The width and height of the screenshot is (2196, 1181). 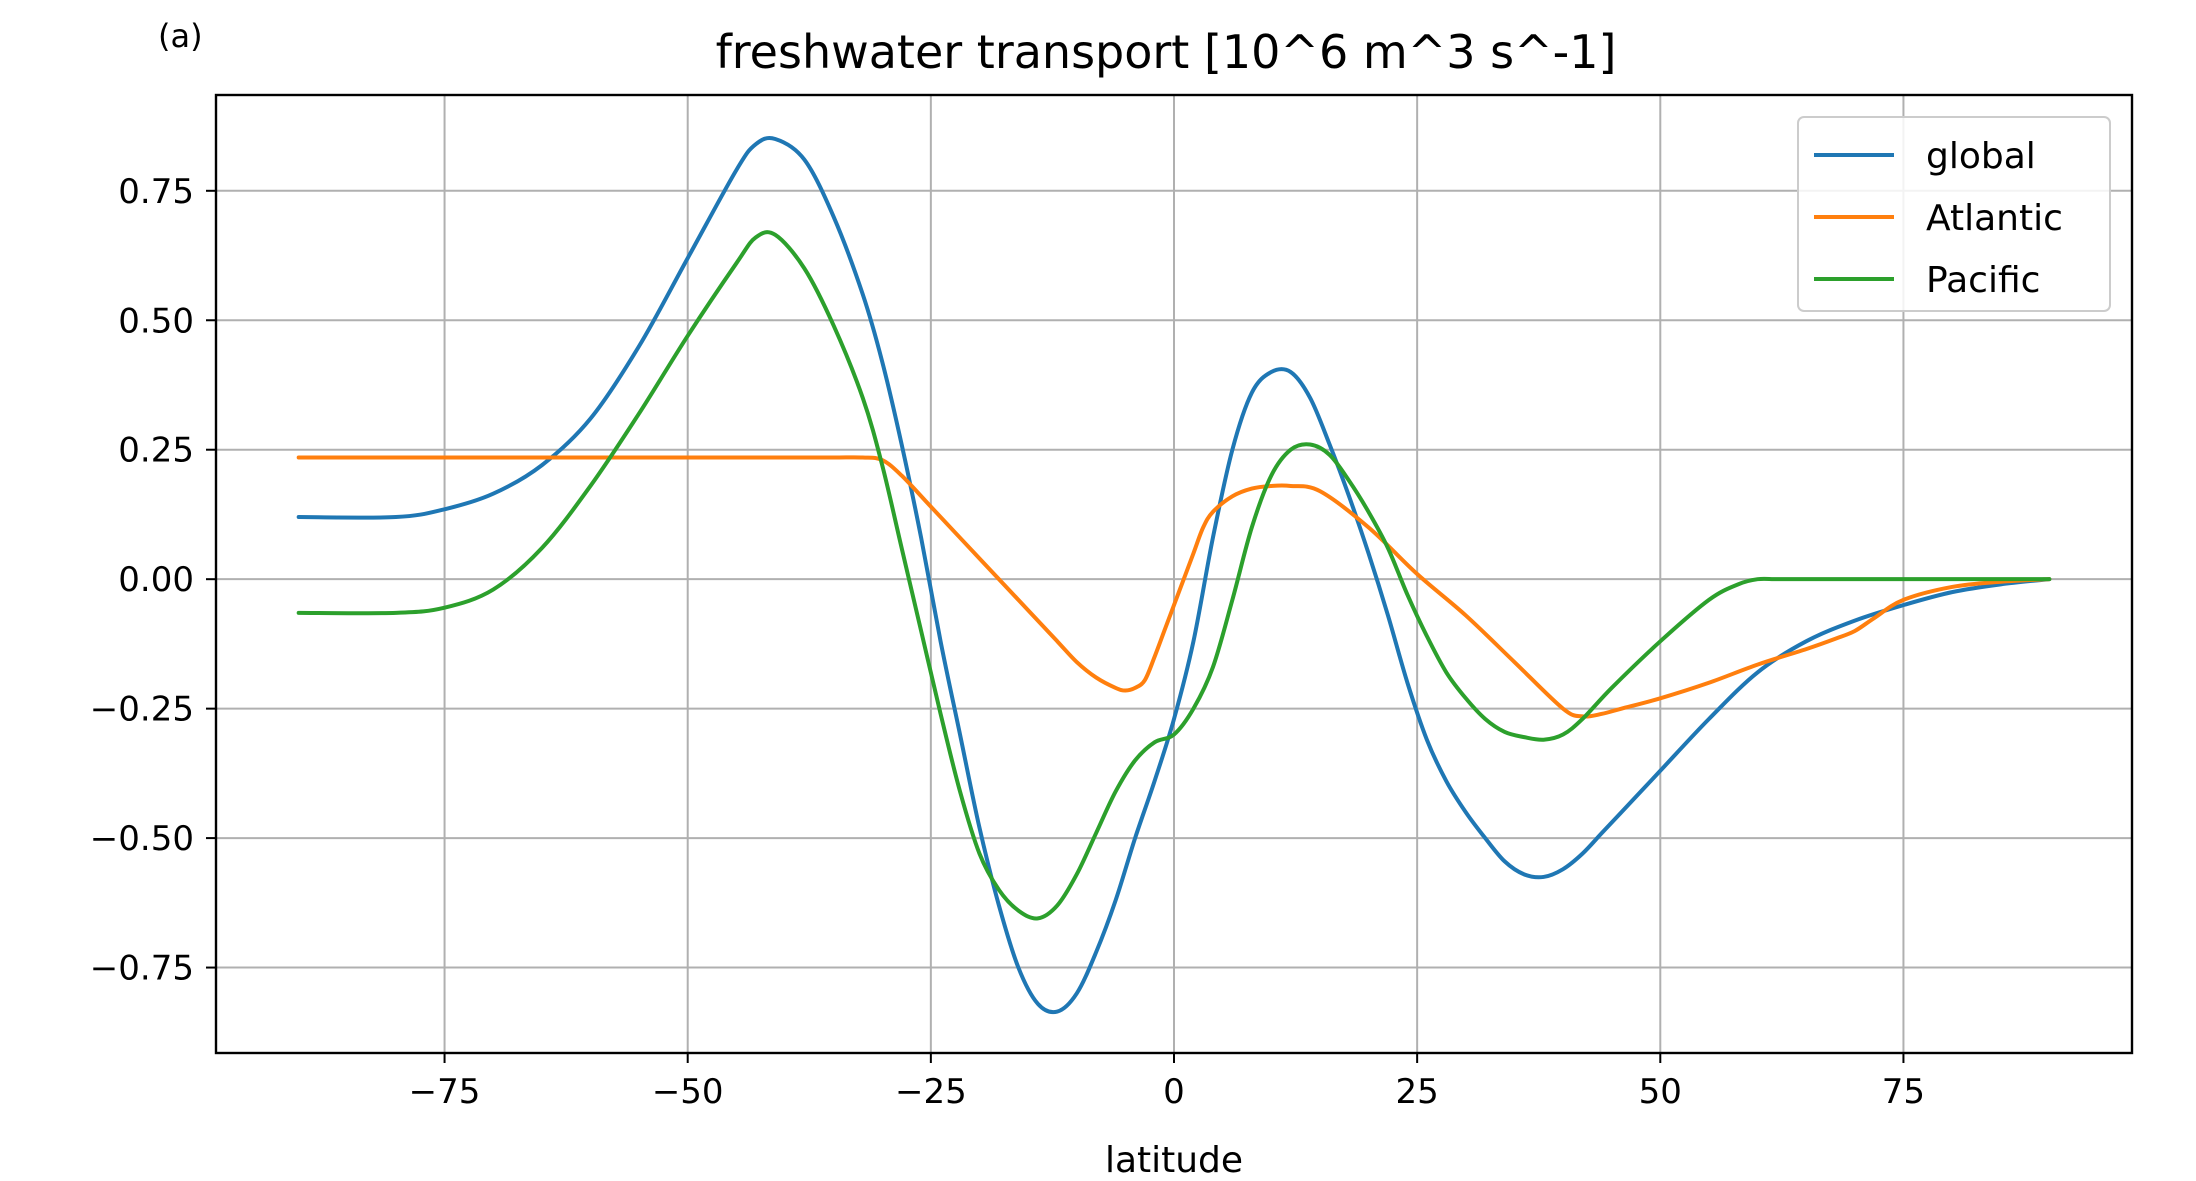 I want to click on x-axis-label: latitude, so click(x=1174, y=1160).